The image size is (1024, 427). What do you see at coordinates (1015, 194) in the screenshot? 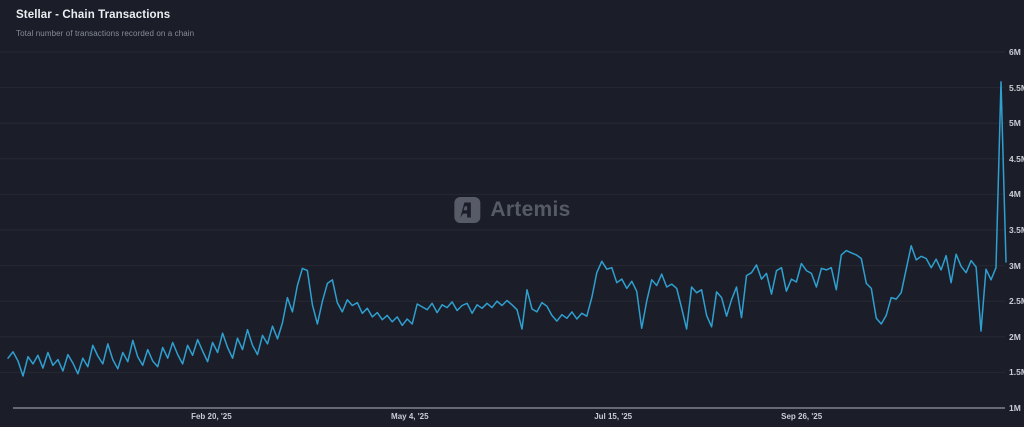
I see `y-axis-tick-label: 4M` at bounding box center [1015, 194].